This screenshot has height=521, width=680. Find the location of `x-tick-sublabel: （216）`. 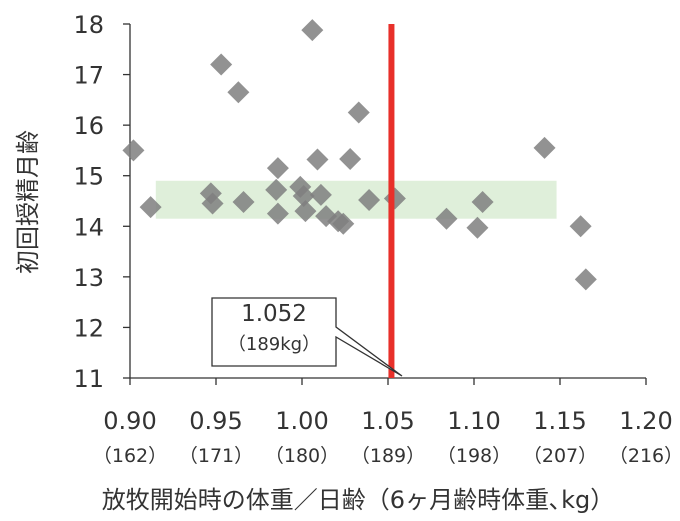

x-tick-sublabel: （216） is located at coordinates (644, 456).